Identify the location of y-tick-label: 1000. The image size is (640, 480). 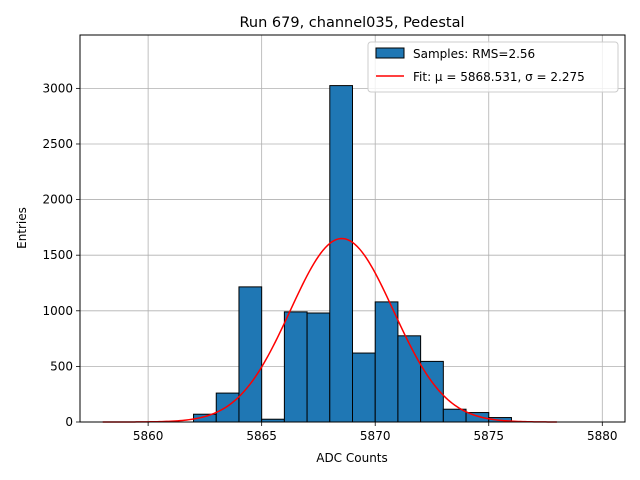
(57, 311).